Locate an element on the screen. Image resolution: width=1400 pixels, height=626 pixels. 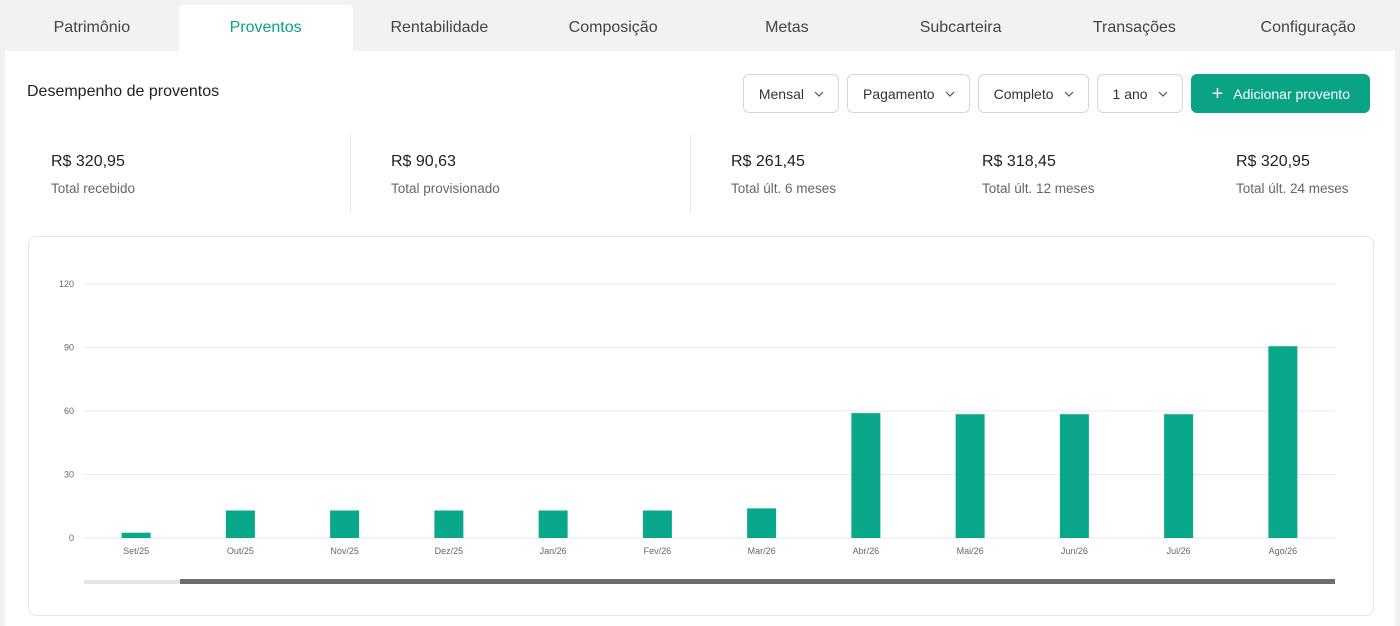
period-select: Mensal is located at coordinates (790, 93).